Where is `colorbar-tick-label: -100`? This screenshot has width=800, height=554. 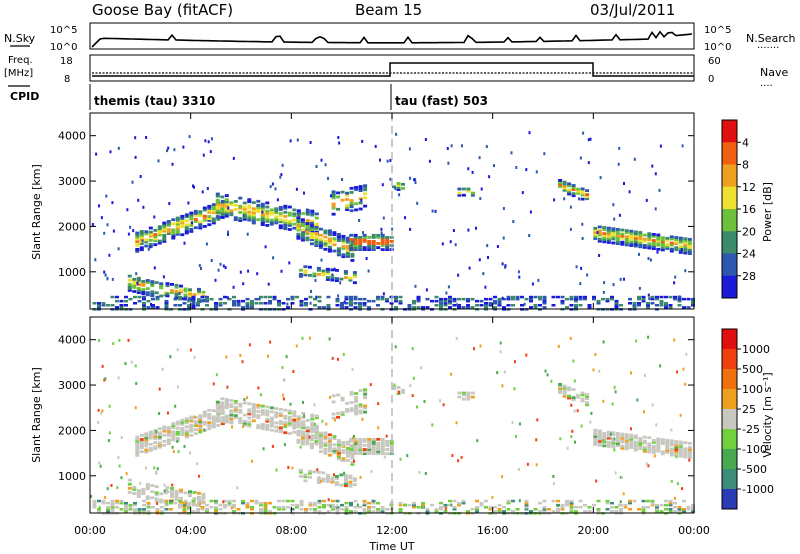 colorbar-tick-label: -100 is located at coordinates (754, 449).